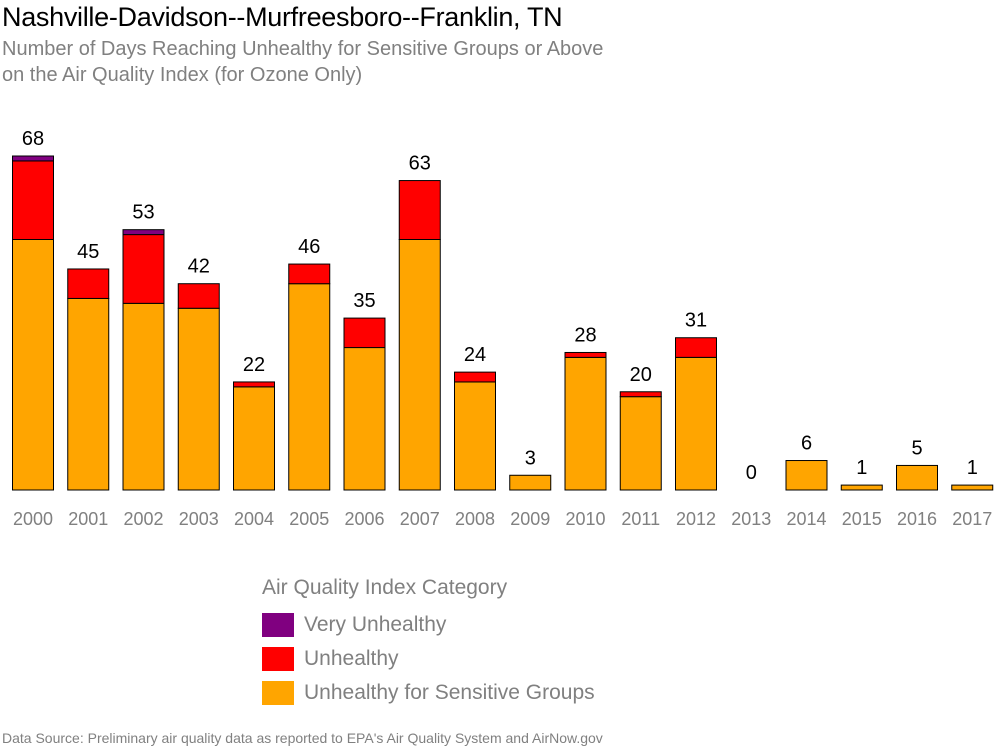 The width and height of the screenshot is (1000, 750). I want to click on bar-unhealthy-2011, so click(640, 394).